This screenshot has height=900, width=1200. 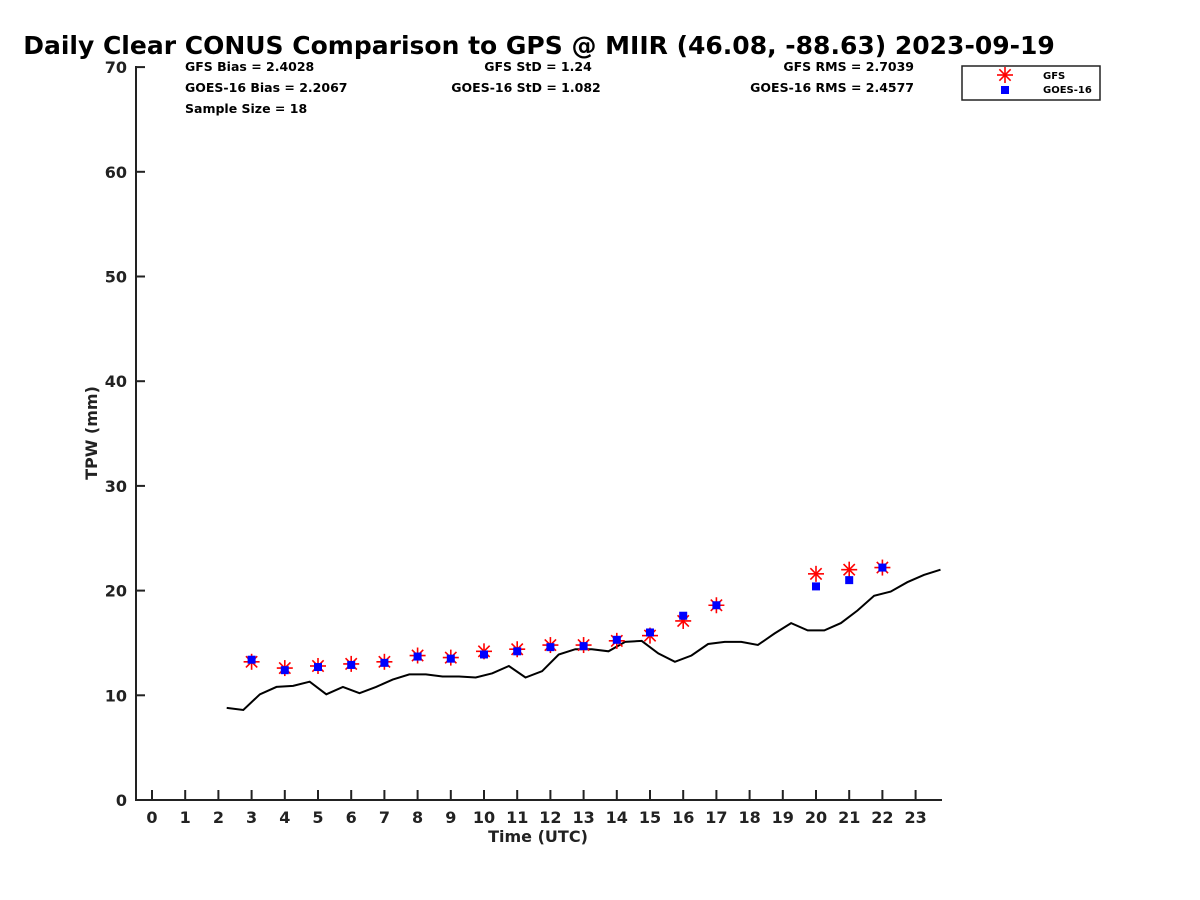 I want to click on legend-goes-marker, so click(x=1005, y=90).